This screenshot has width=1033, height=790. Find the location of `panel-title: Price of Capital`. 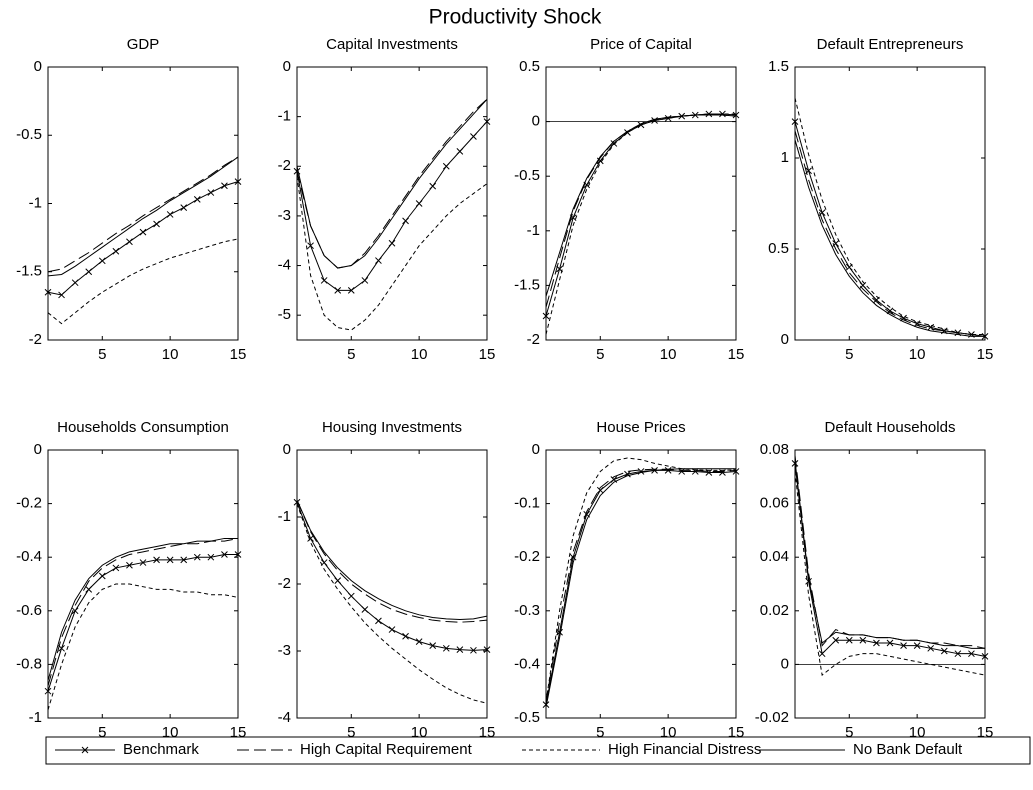

panel-title: Price of Capital is located at coordinates (641, 44).